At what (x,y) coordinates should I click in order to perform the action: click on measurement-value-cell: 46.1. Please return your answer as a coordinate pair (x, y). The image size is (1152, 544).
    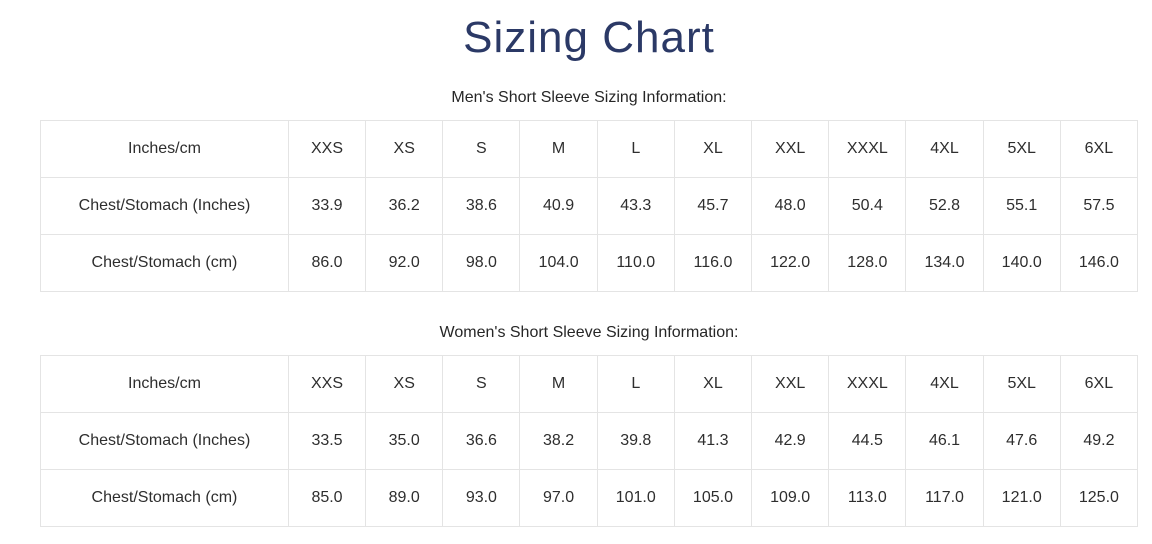
    Looking at the image, I should click on (944, 440).